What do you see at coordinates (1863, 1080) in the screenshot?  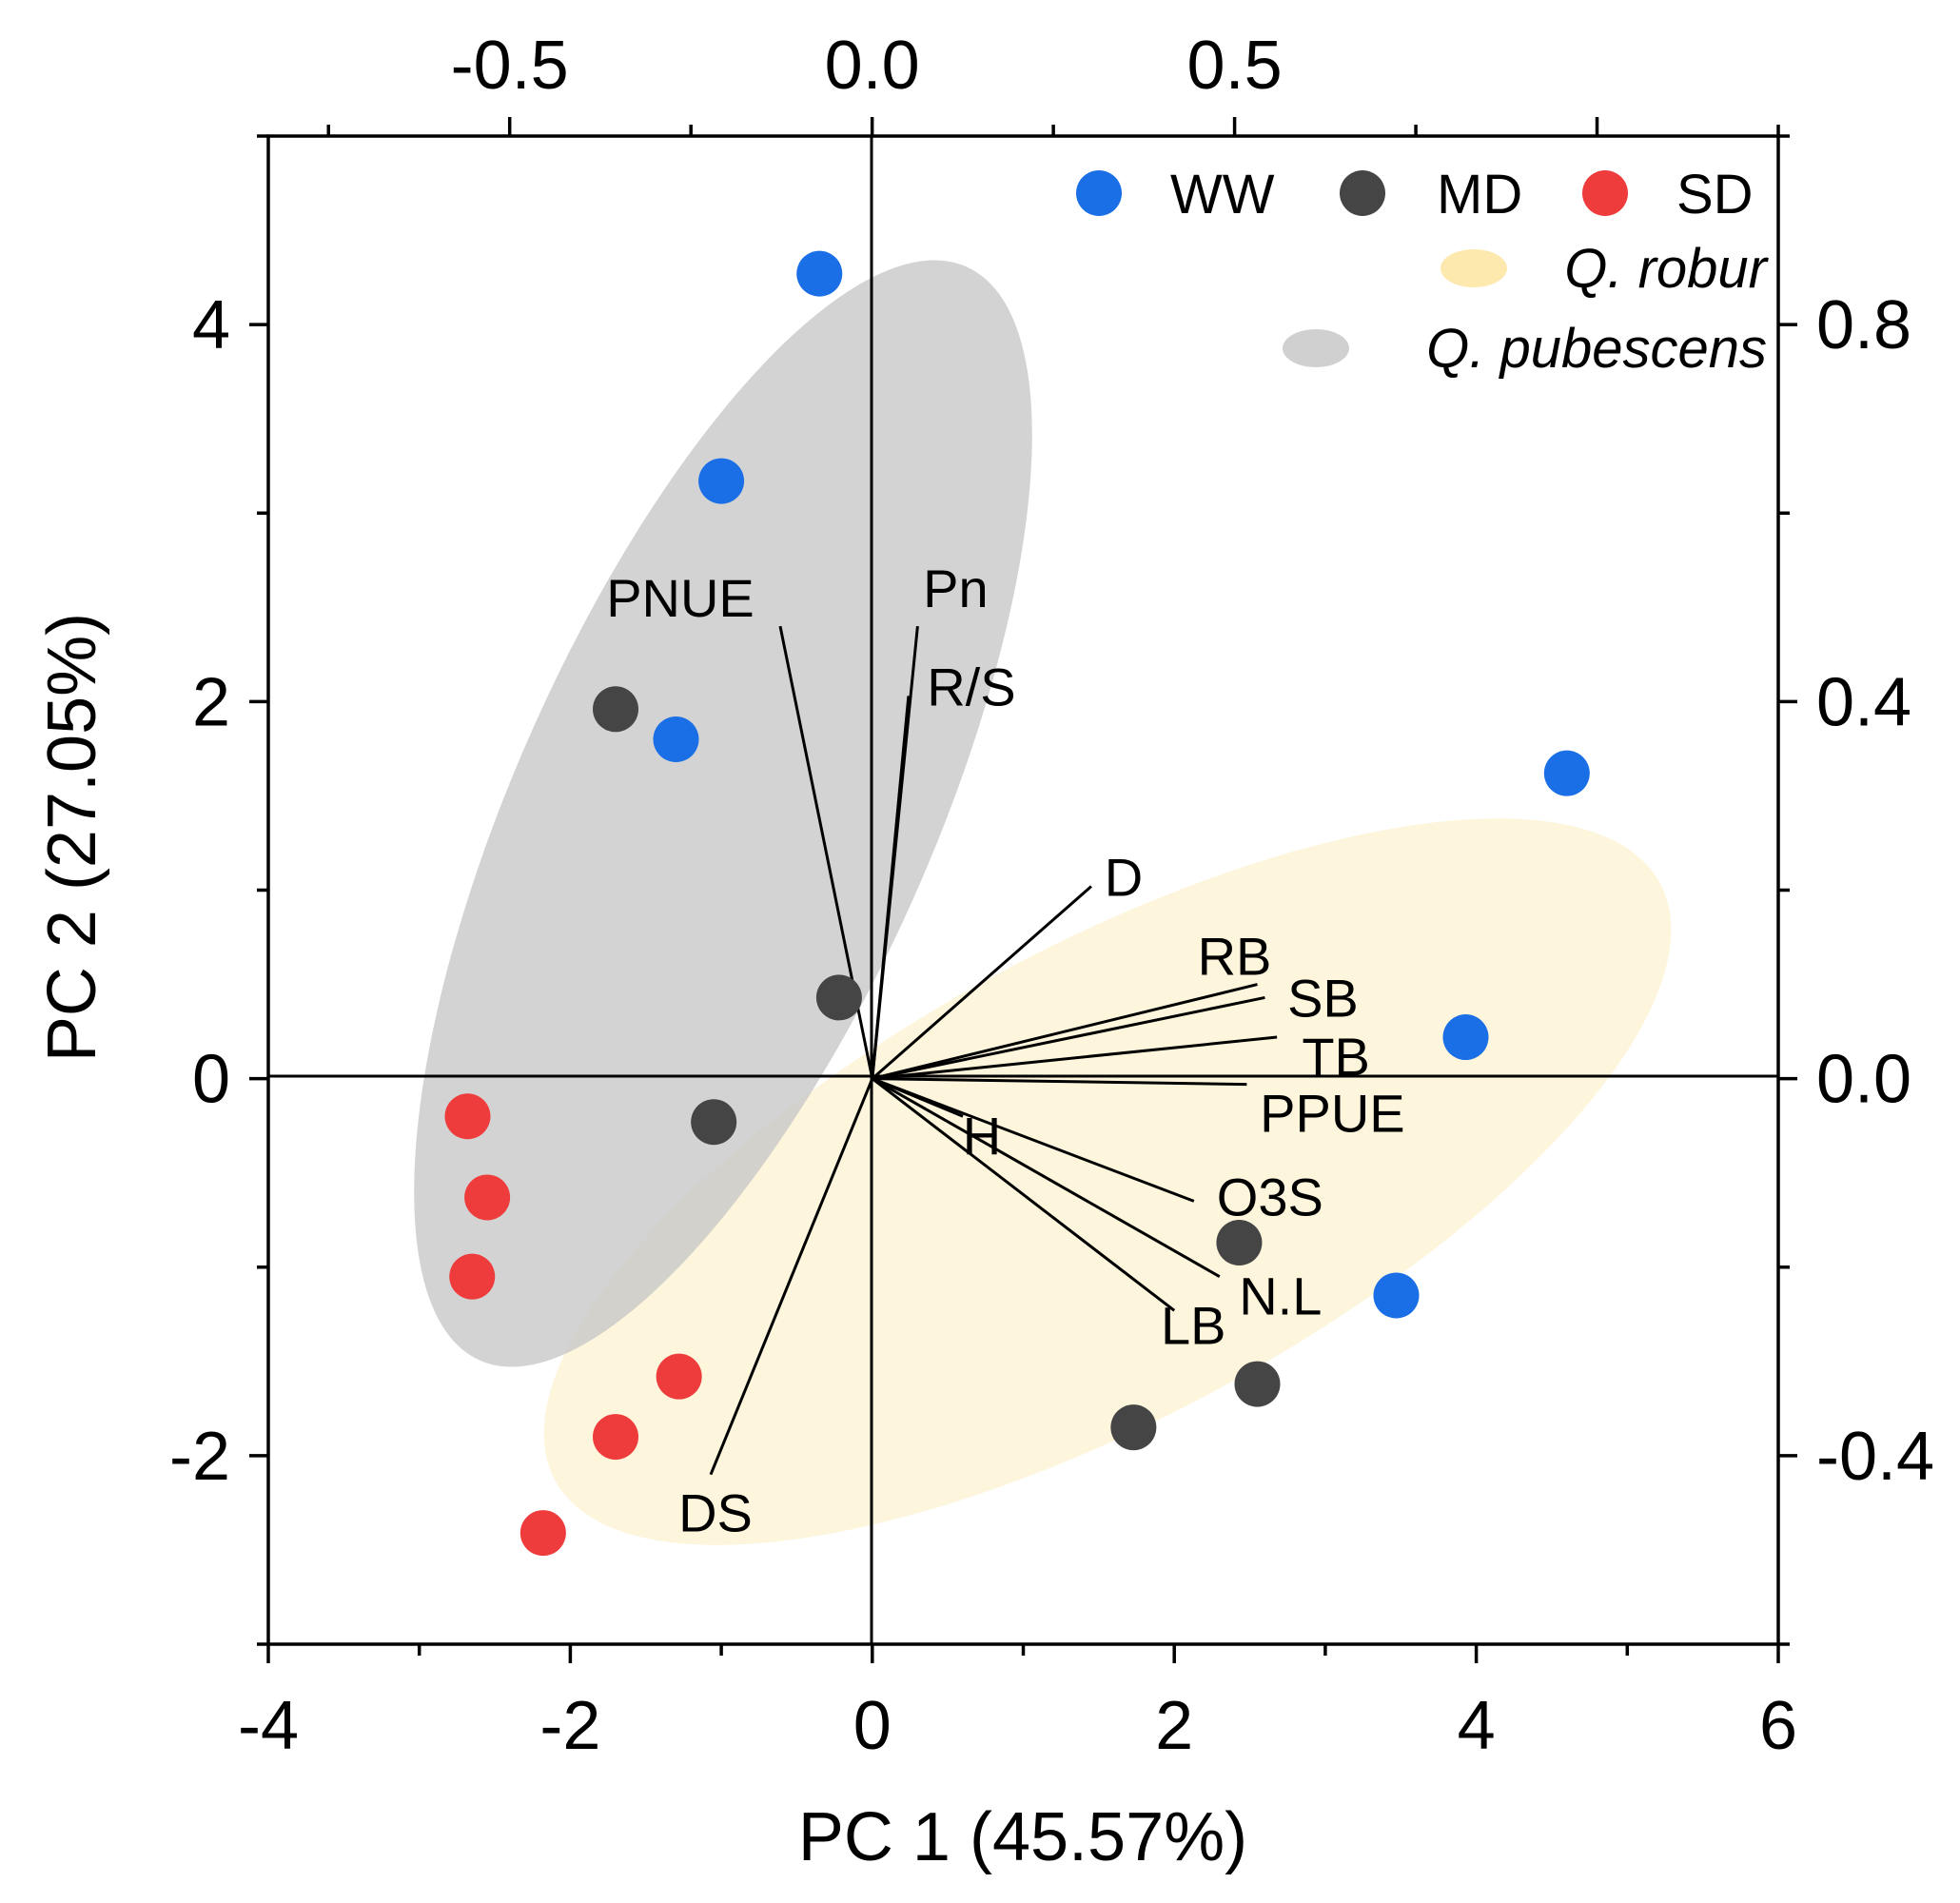 I see `right-tick-label: 0.0` at bounding box center [1863, 1080].